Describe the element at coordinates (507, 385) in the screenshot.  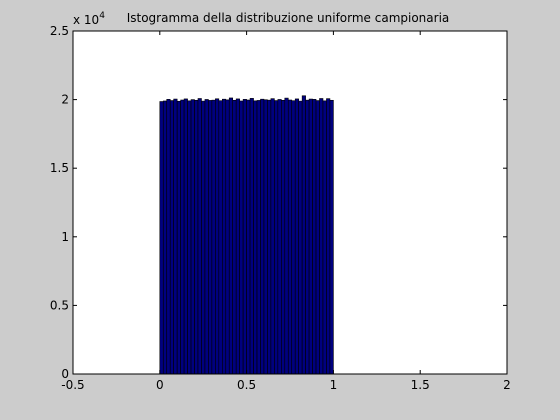
I see `x-tick-label: 2` at that location.